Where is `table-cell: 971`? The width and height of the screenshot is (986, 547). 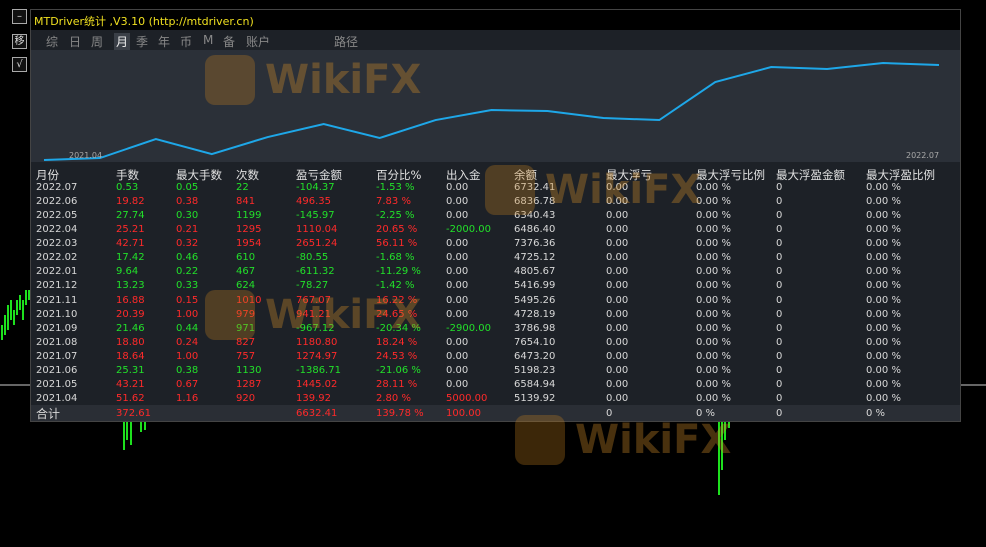
table-cell: 971 is located at coordinates (246, 328).